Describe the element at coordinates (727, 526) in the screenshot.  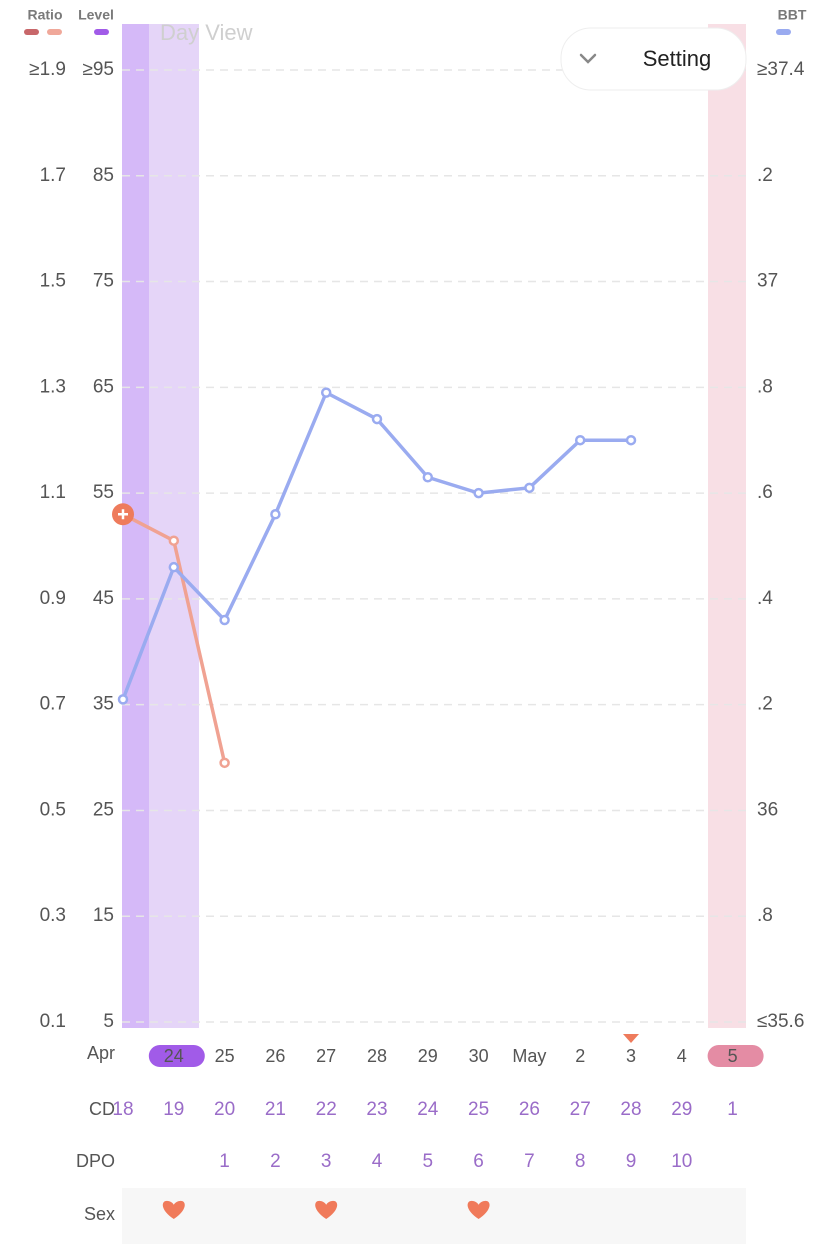
I see `next-period-band` at that location.